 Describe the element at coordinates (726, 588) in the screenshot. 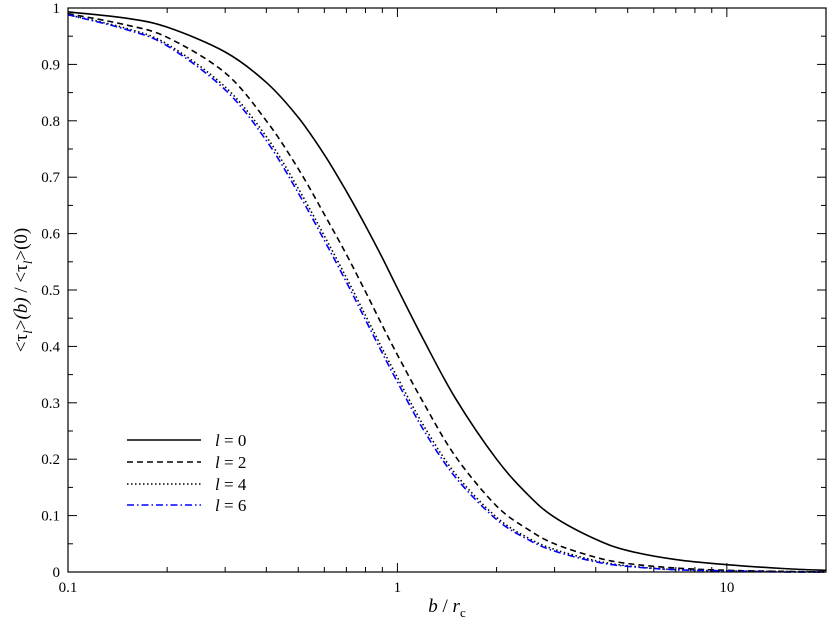

I see `x-tick-label: 10` at that location.